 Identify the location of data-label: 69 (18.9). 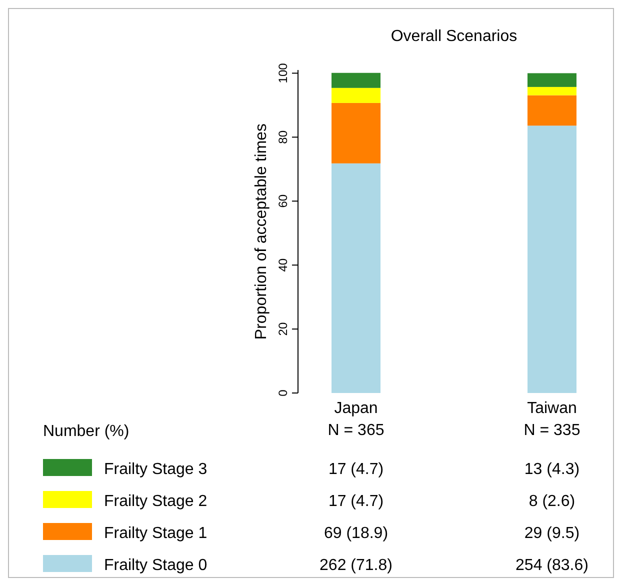
(356, 533).